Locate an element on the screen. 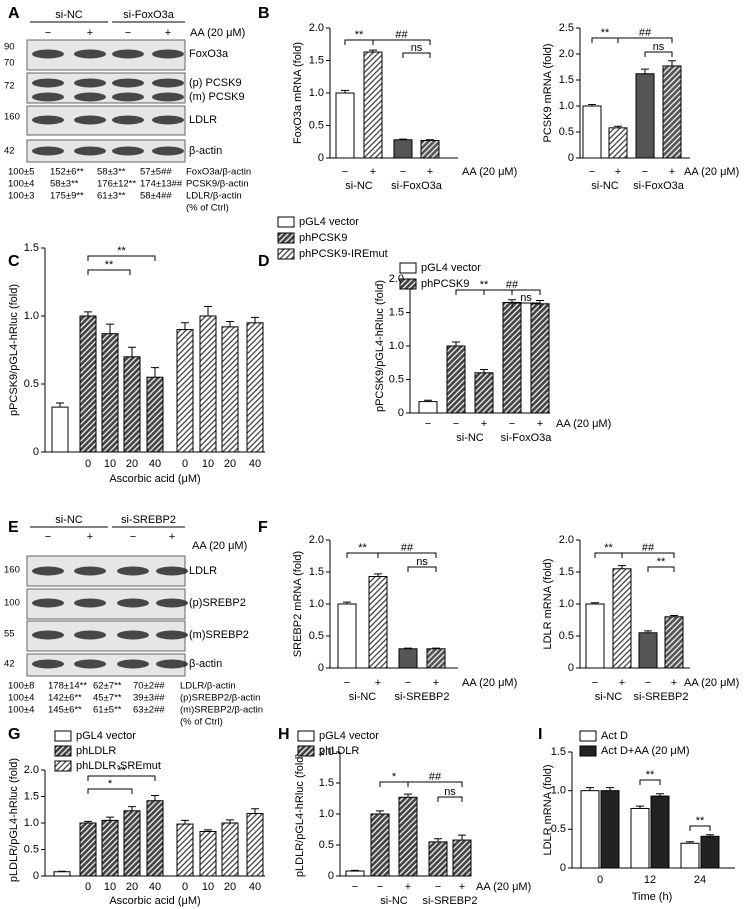  mw-marker: 55 is located at coordinates (9, 634).